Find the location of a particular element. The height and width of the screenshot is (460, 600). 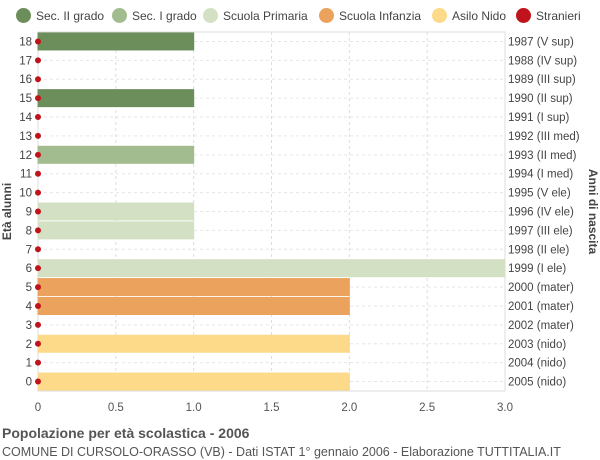

y-tick-label-year: 1995 (V ele) is located at coordinates (539, 194).